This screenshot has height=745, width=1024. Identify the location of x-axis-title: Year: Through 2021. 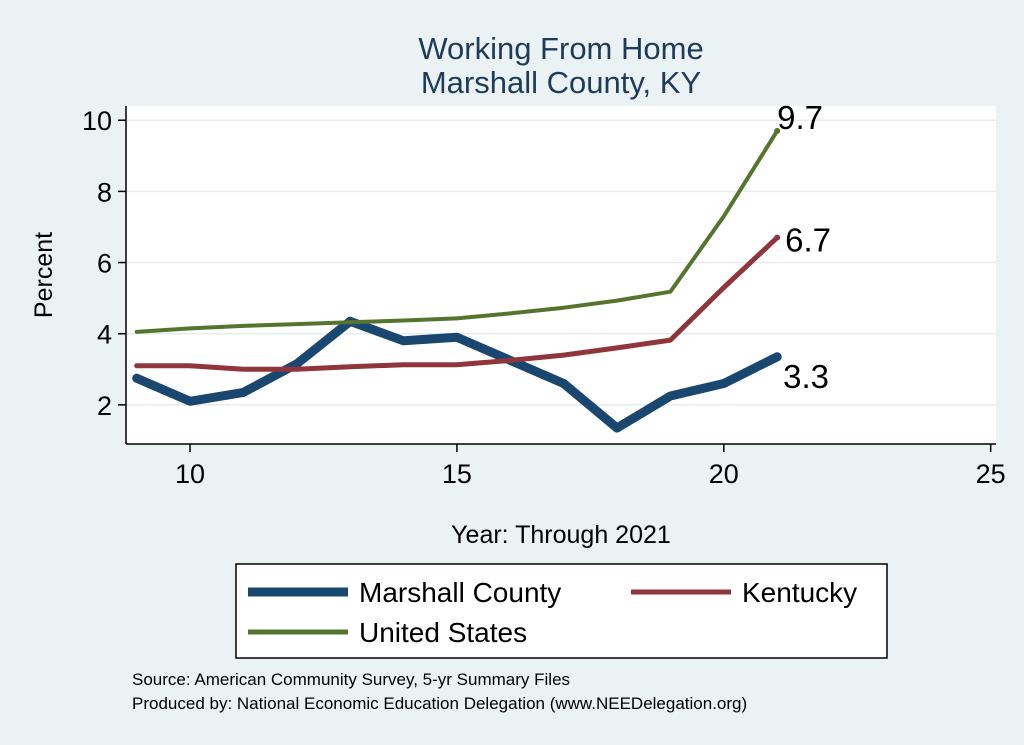
(561, 535).